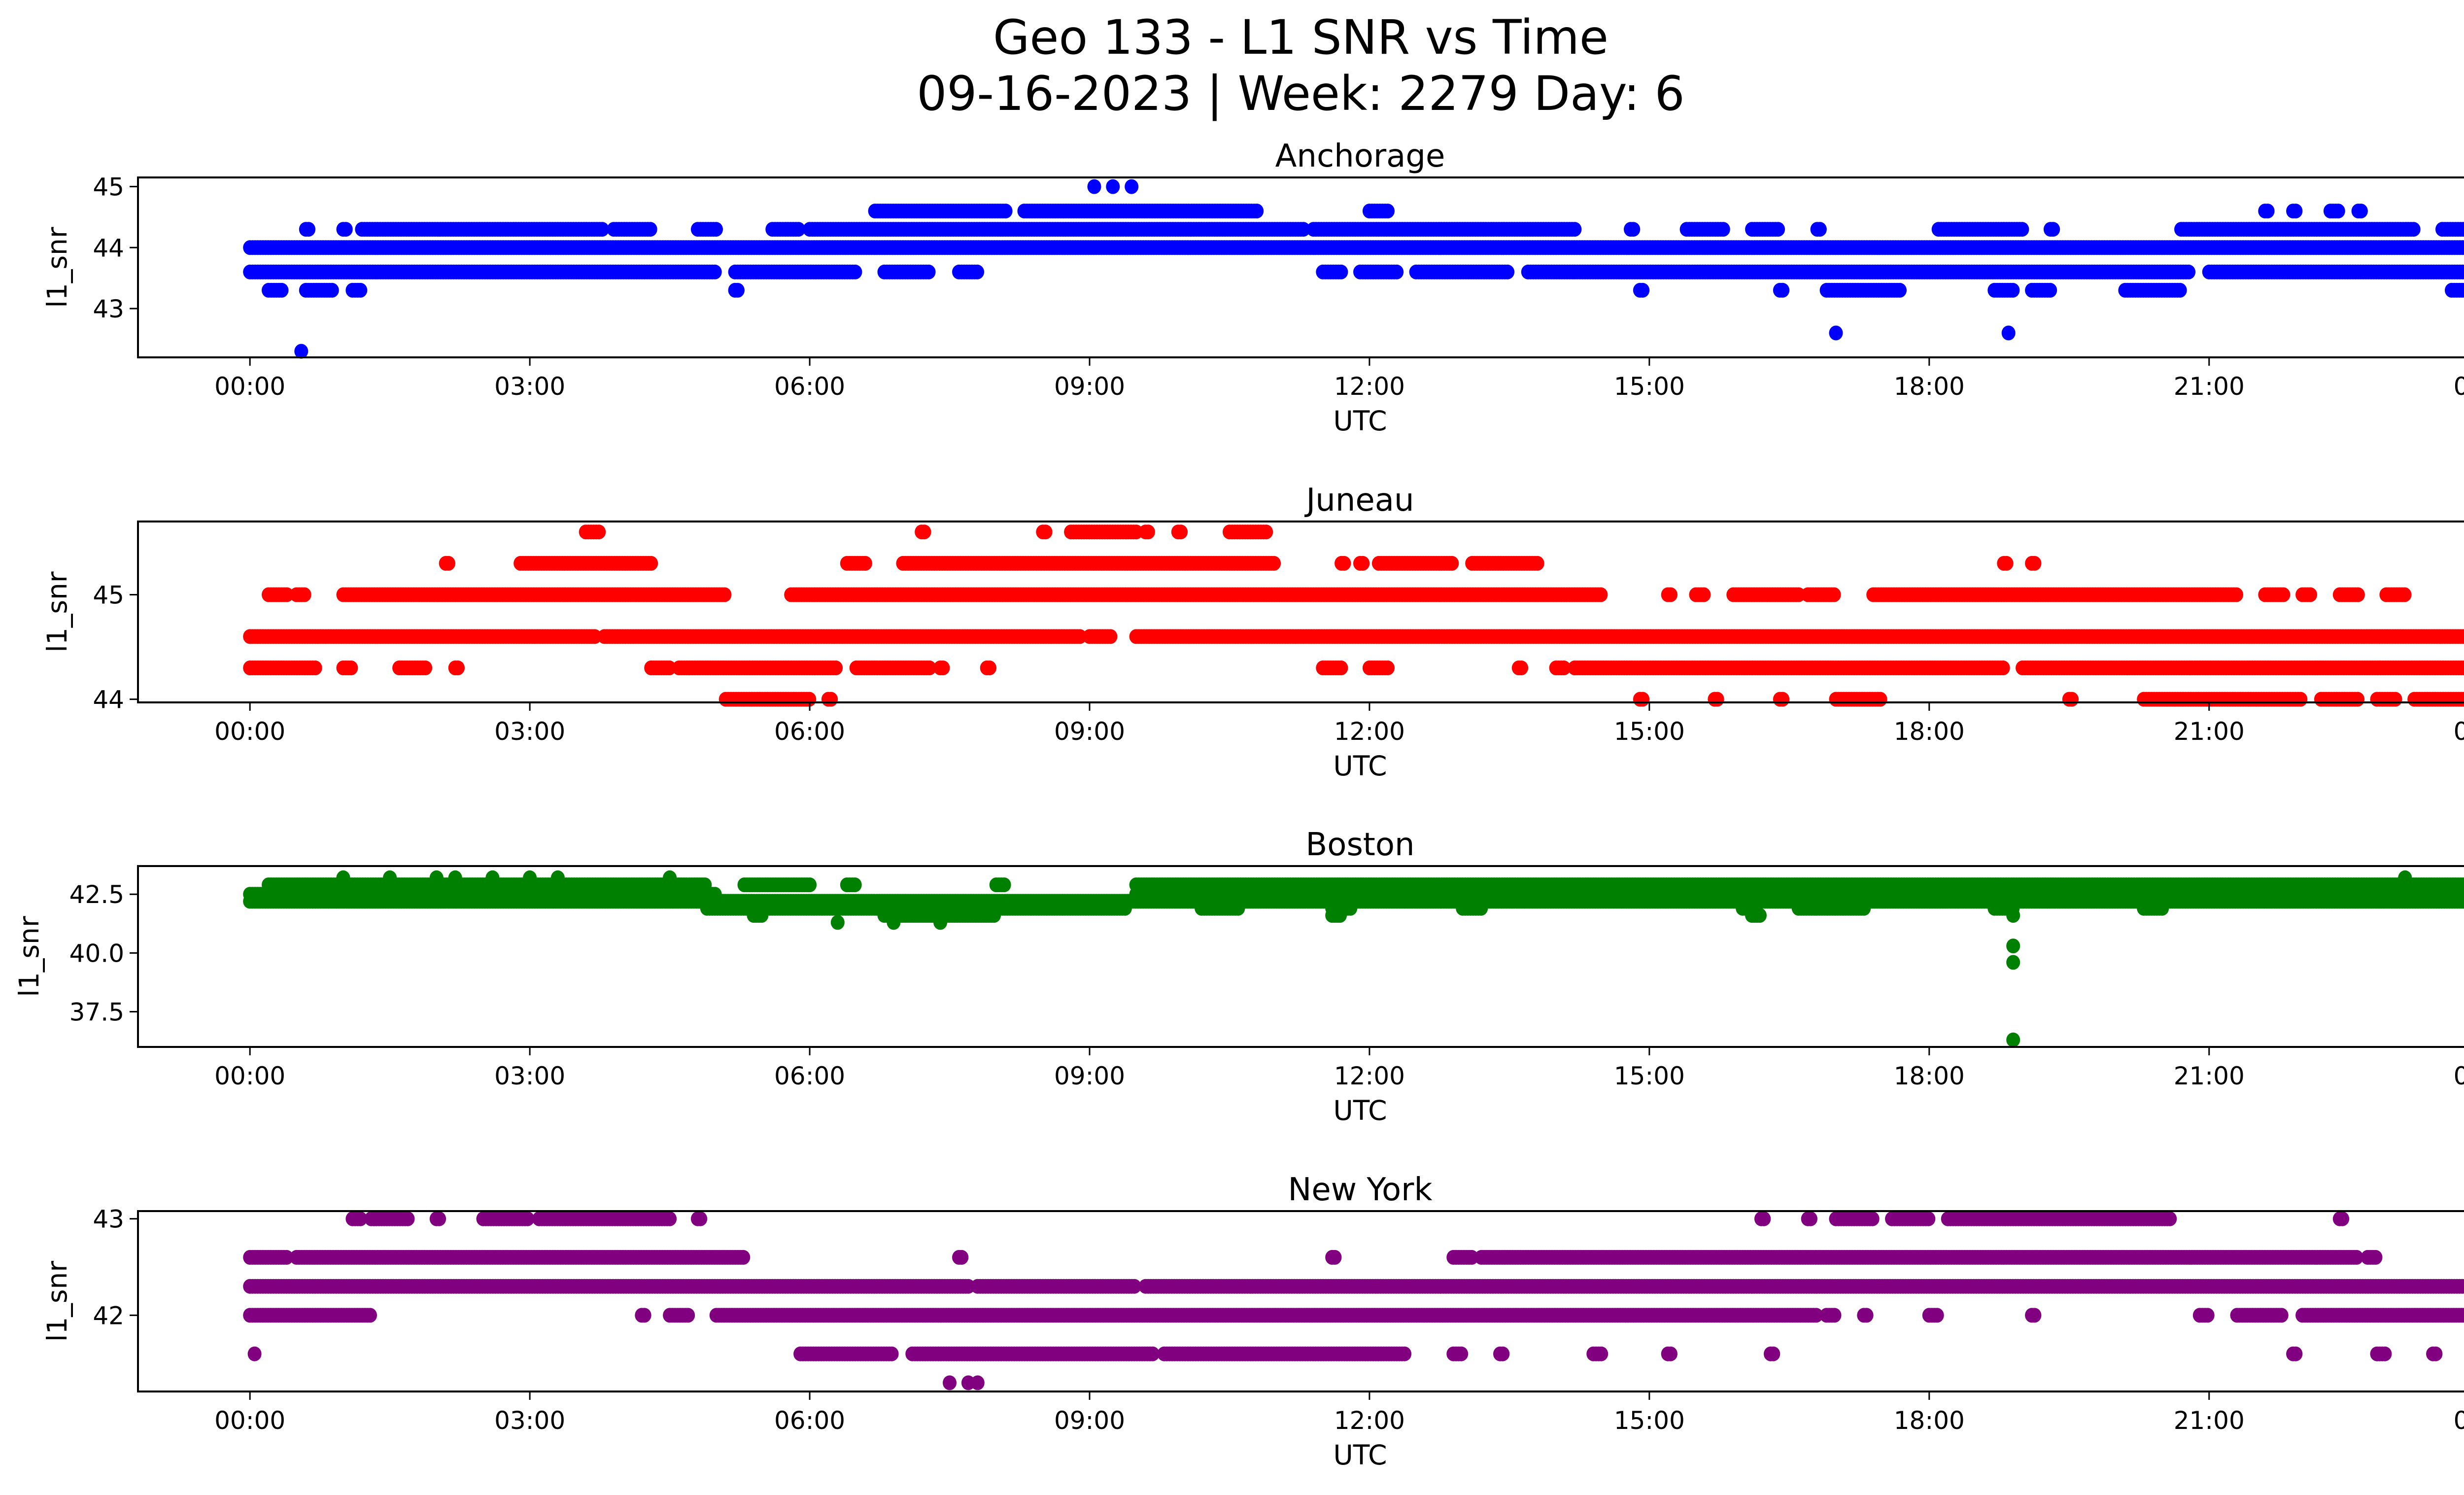 The height and width of the screenshot is (1495, 2464). I want to click on subplot-title: Anchorage, so click(1360, 156).